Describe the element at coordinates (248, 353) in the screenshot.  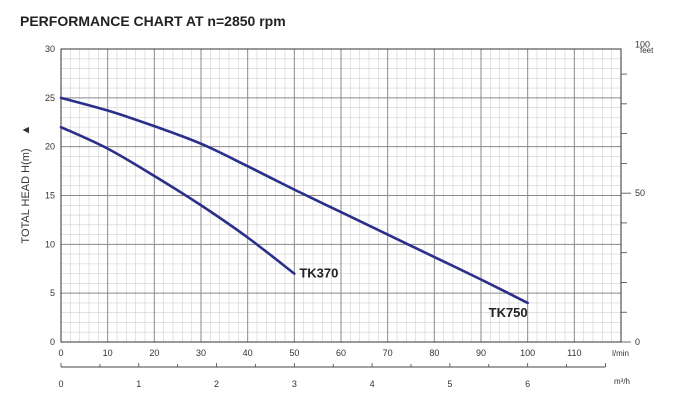
I see `x-tick-label: 40` at that location.